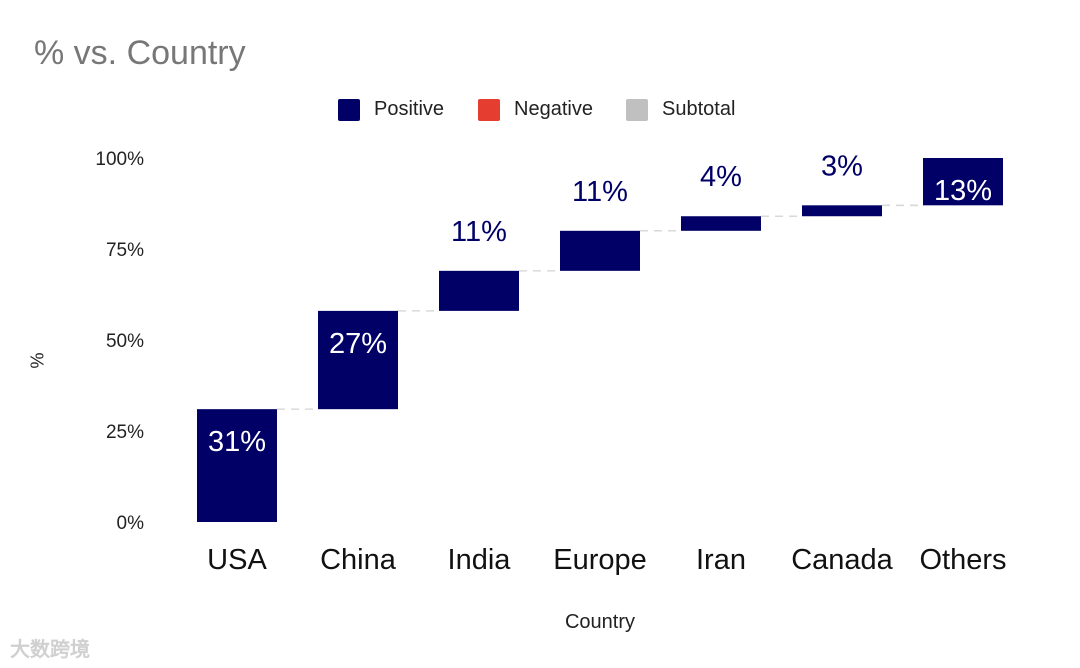  I want to click on legend-swatch-subtotal, so click(637, 109).